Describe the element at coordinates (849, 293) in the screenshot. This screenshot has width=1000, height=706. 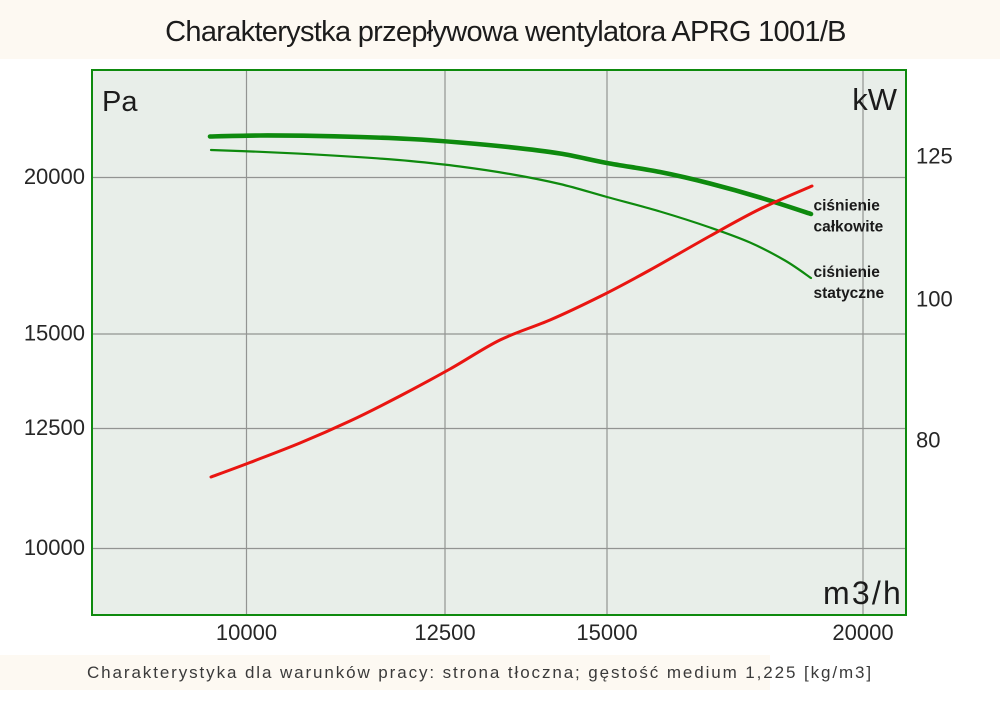
I see `svg-text: statyczne` at that location.